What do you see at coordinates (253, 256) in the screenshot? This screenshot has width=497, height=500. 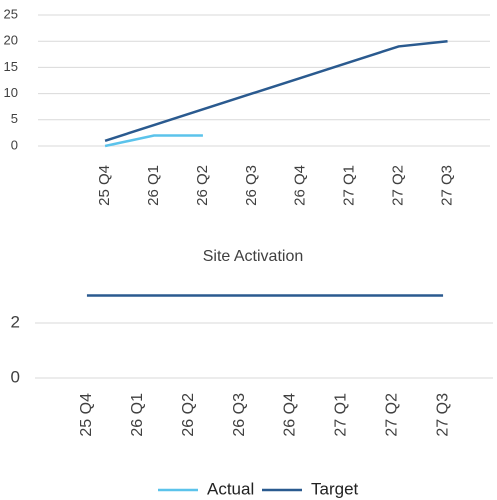 I see `chart-title: Site Activation` at bounding box center [253, 256].